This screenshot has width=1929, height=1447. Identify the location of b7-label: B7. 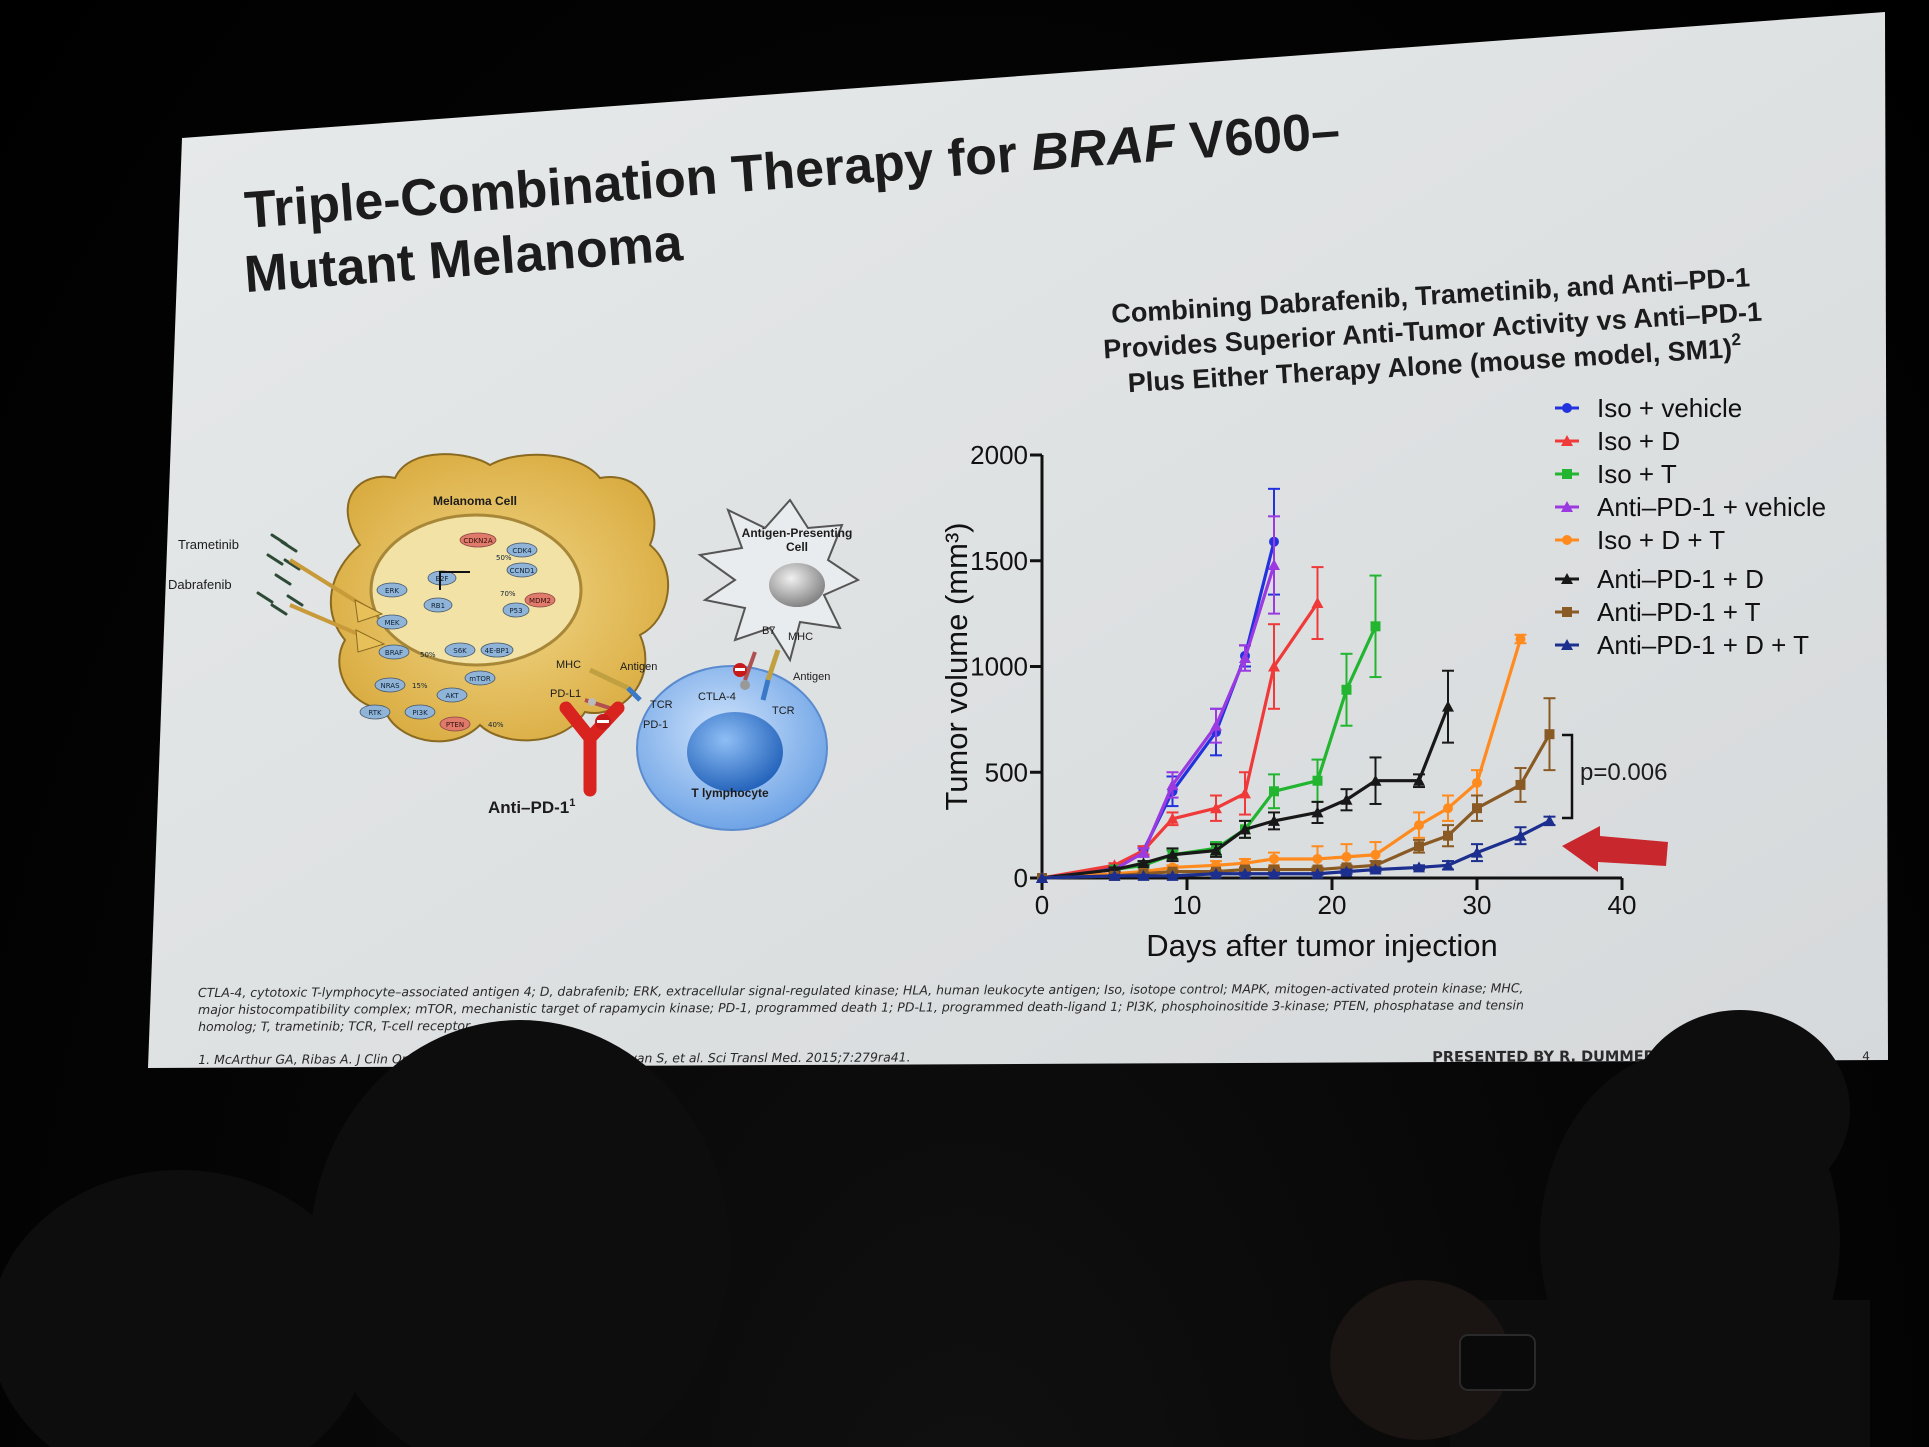
(768, 631).